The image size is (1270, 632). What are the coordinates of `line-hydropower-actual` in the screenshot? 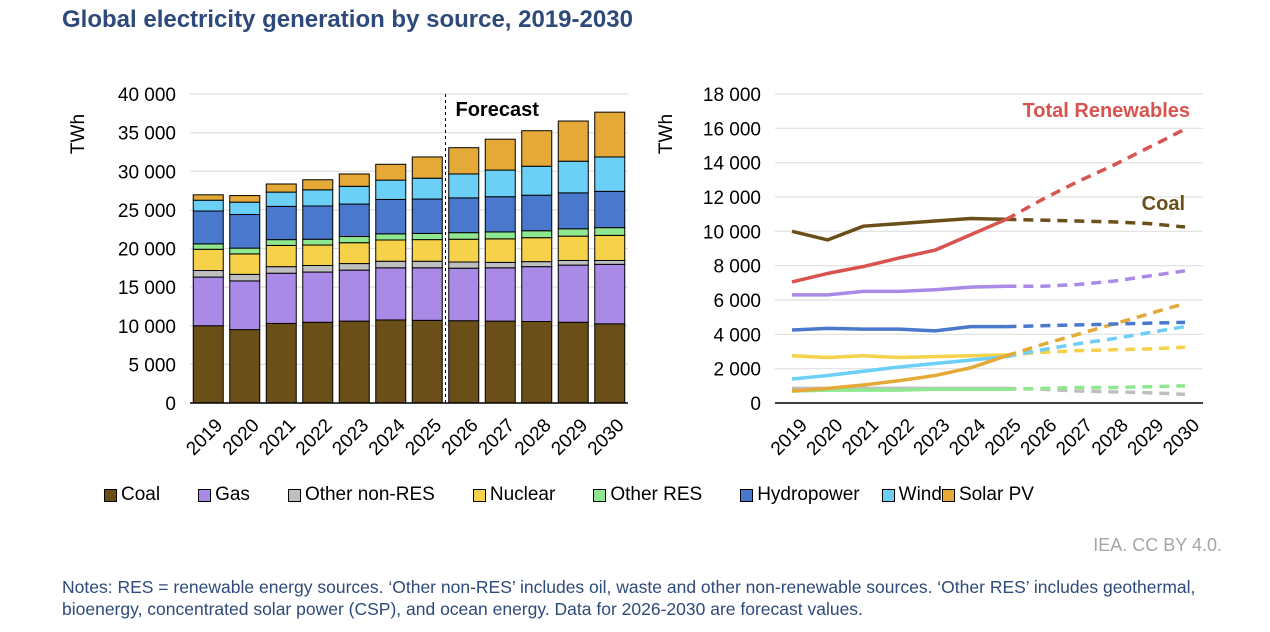 It's located at (899, 328).